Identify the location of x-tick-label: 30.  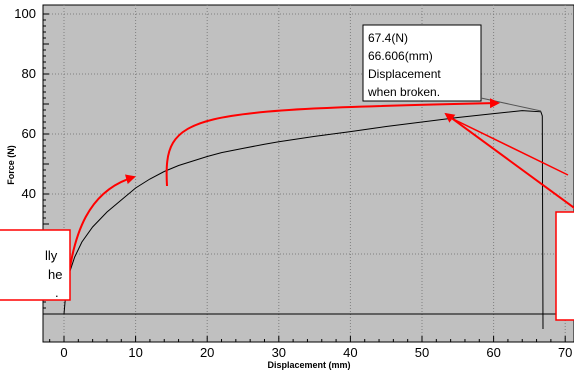
(279, 352).